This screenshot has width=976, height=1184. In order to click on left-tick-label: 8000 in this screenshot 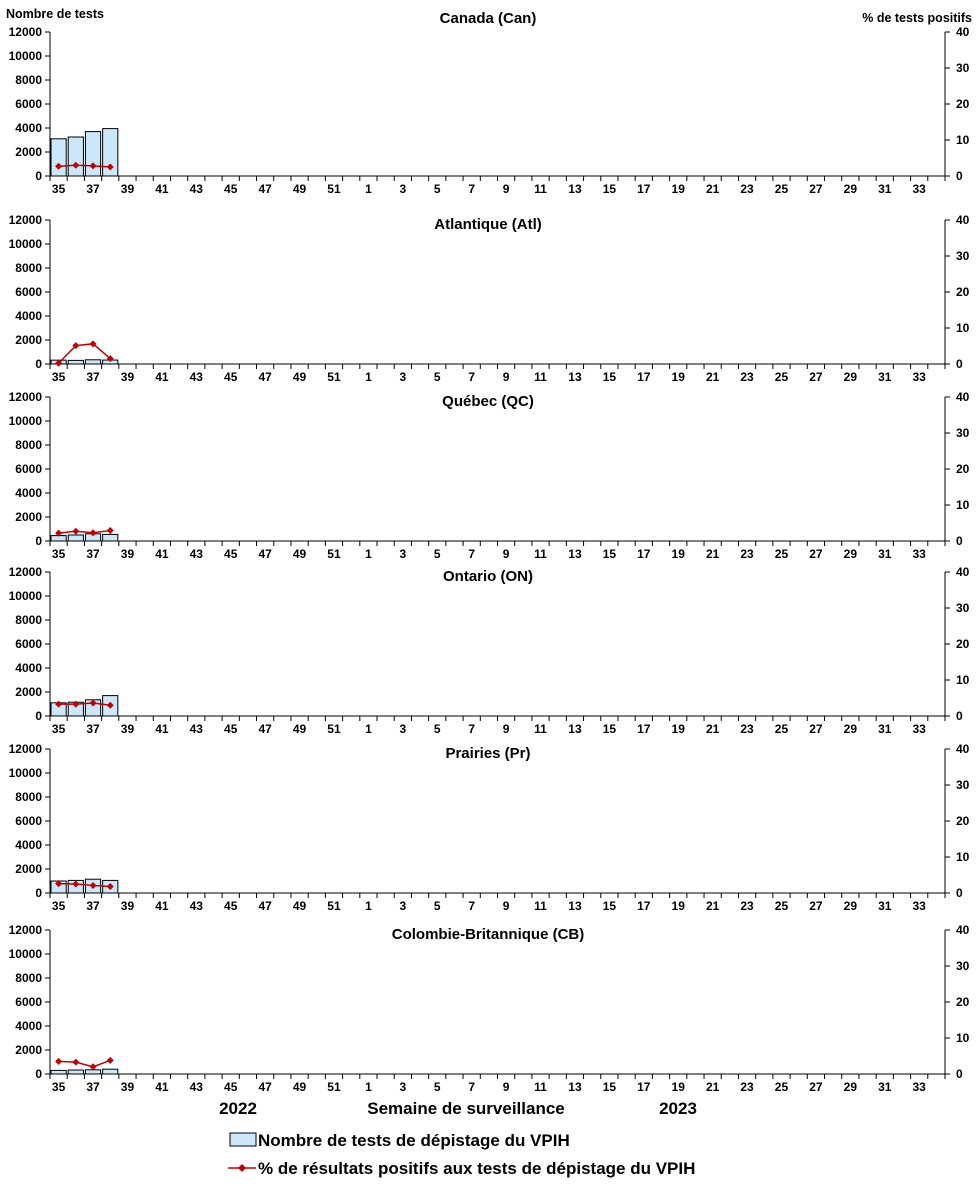, I will do `click(28, 797)`.